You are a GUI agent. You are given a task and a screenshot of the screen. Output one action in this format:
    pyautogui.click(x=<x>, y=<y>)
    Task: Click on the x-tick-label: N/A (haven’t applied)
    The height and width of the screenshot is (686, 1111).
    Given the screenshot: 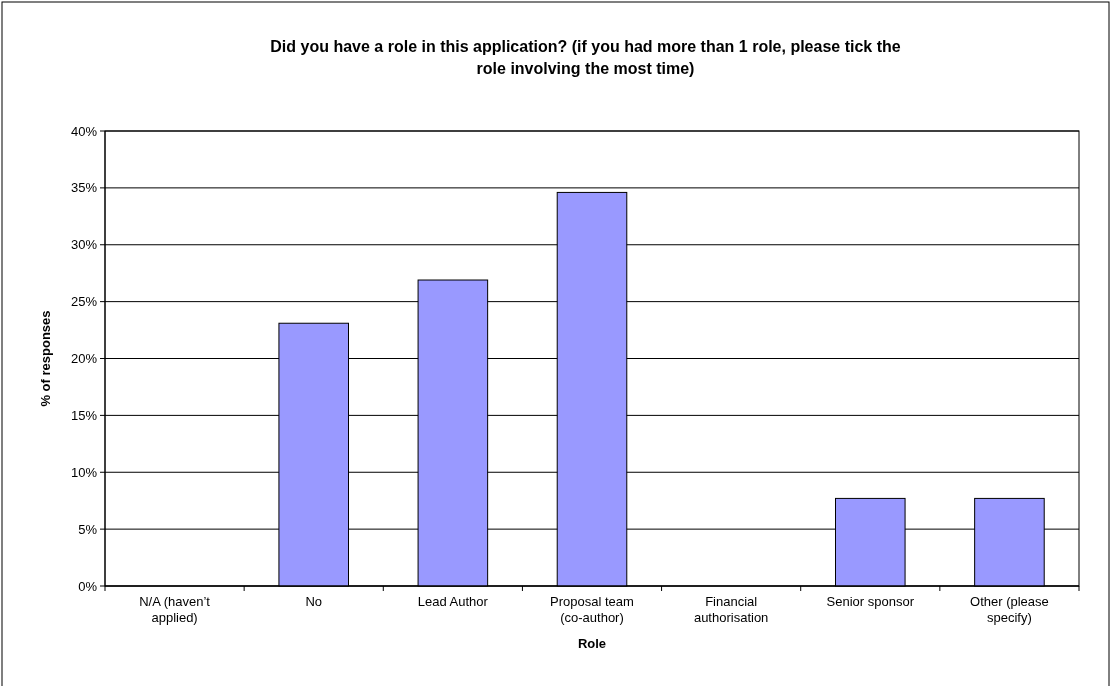 What is the action you would take?
    pyautogui.click(x=175, y=609)
    